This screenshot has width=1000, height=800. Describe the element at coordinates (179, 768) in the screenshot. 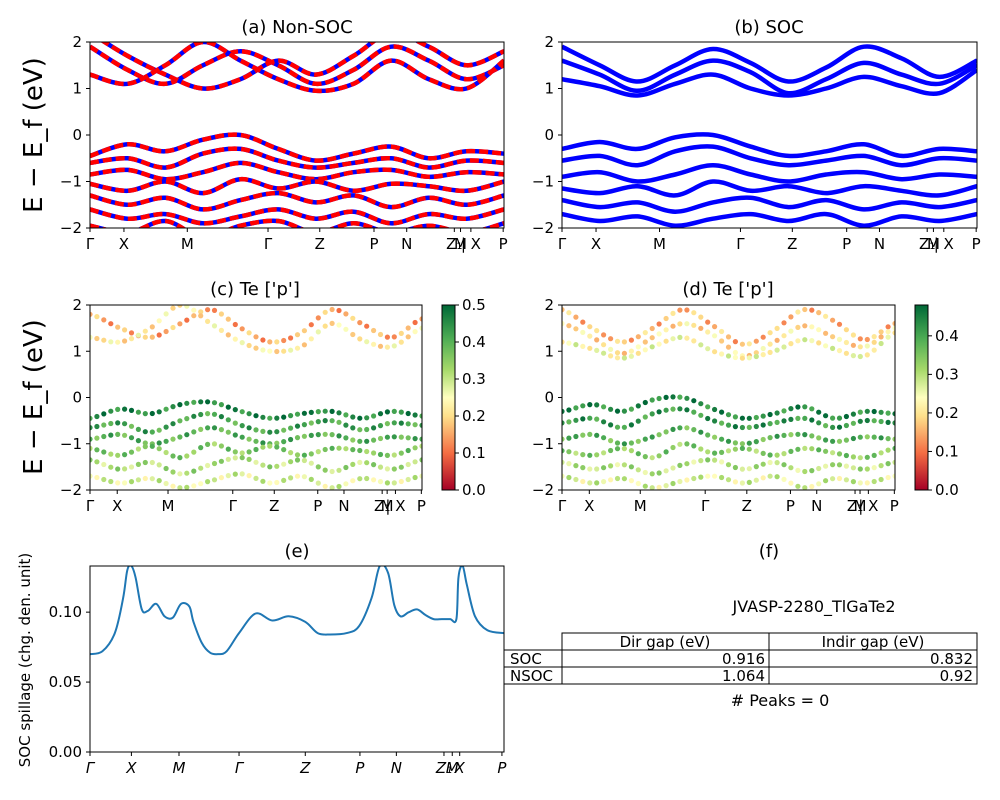

I see `x-tick-label: M` at that location.